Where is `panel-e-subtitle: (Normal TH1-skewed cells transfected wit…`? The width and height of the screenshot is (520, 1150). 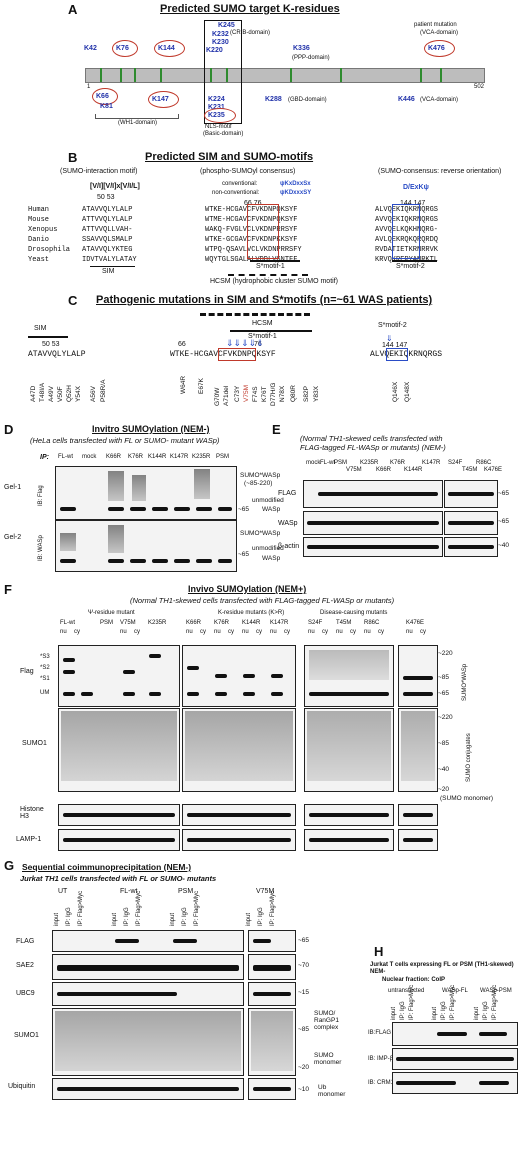
panel-e-subtitle: (Normal TH1-skewed cells transfected wit… is located at coordinates (371, 438).